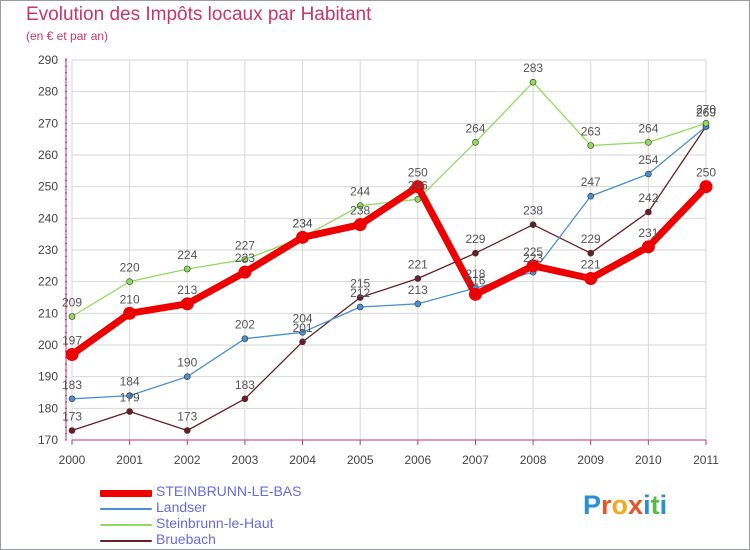  I want to click on x-tick-label: 2009, so click(590, 460).